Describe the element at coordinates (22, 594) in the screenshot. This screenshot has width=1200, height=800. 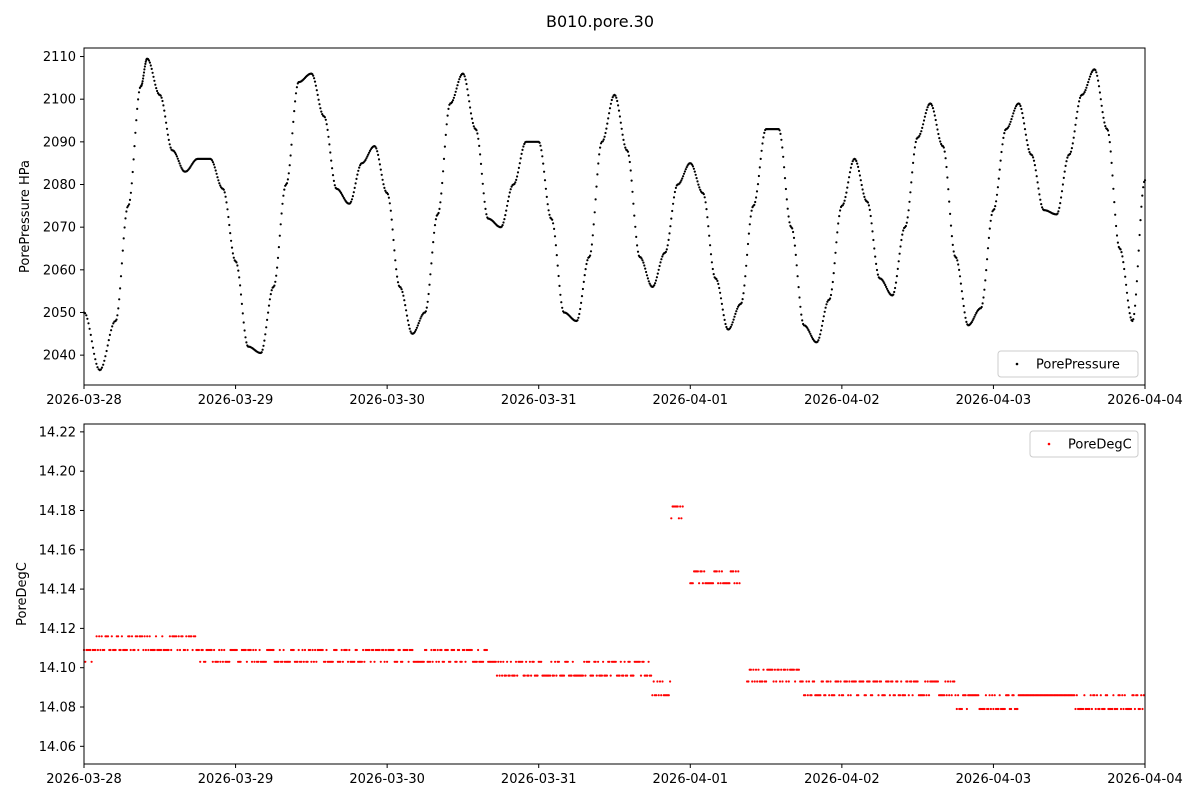
I see `y-axis-label: PoreDegC` at that location.